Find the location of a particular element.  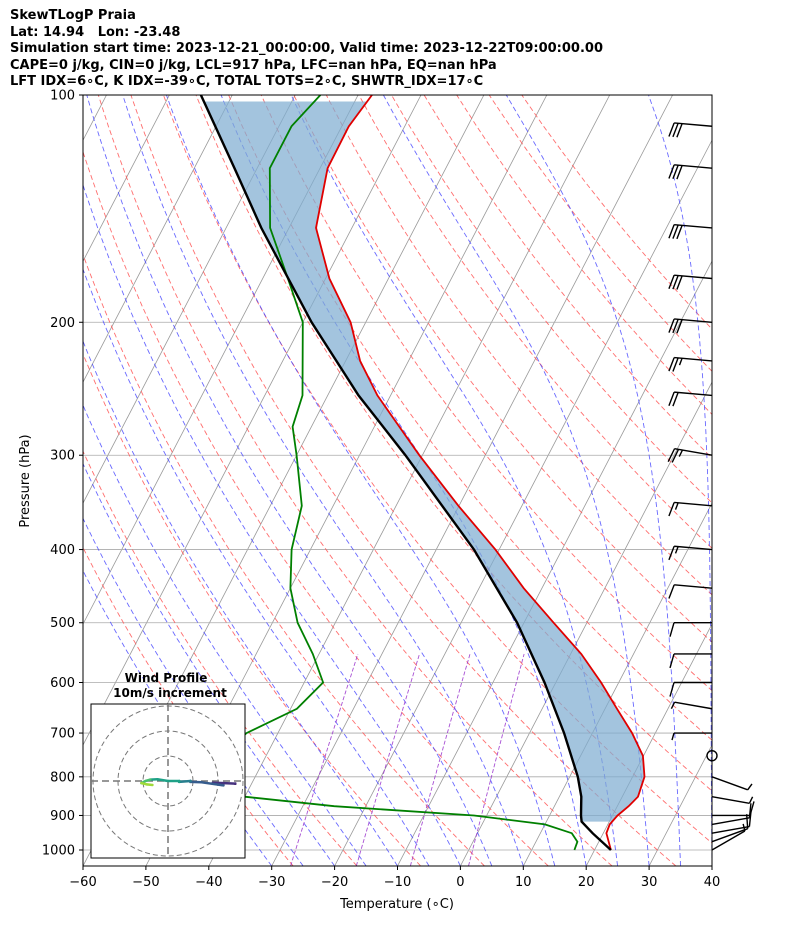

hodograph-trace is located at coordinates (188, 782).